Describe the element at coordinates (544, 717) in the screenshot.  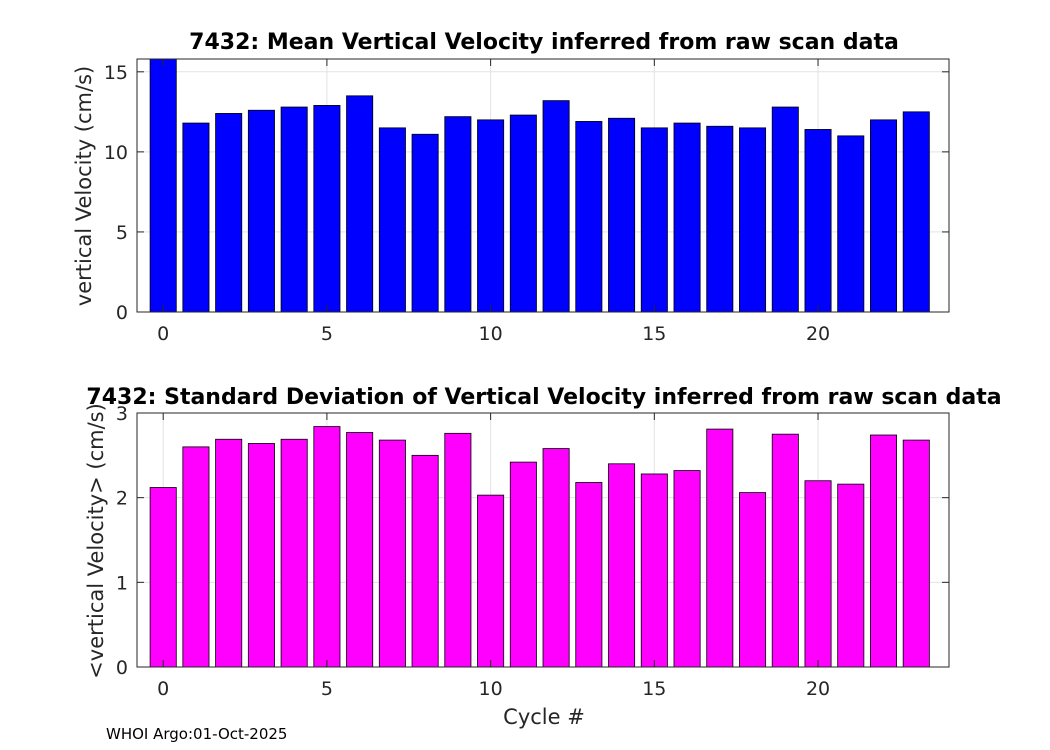
I see `x-axis-label: Cycle #` at that location.